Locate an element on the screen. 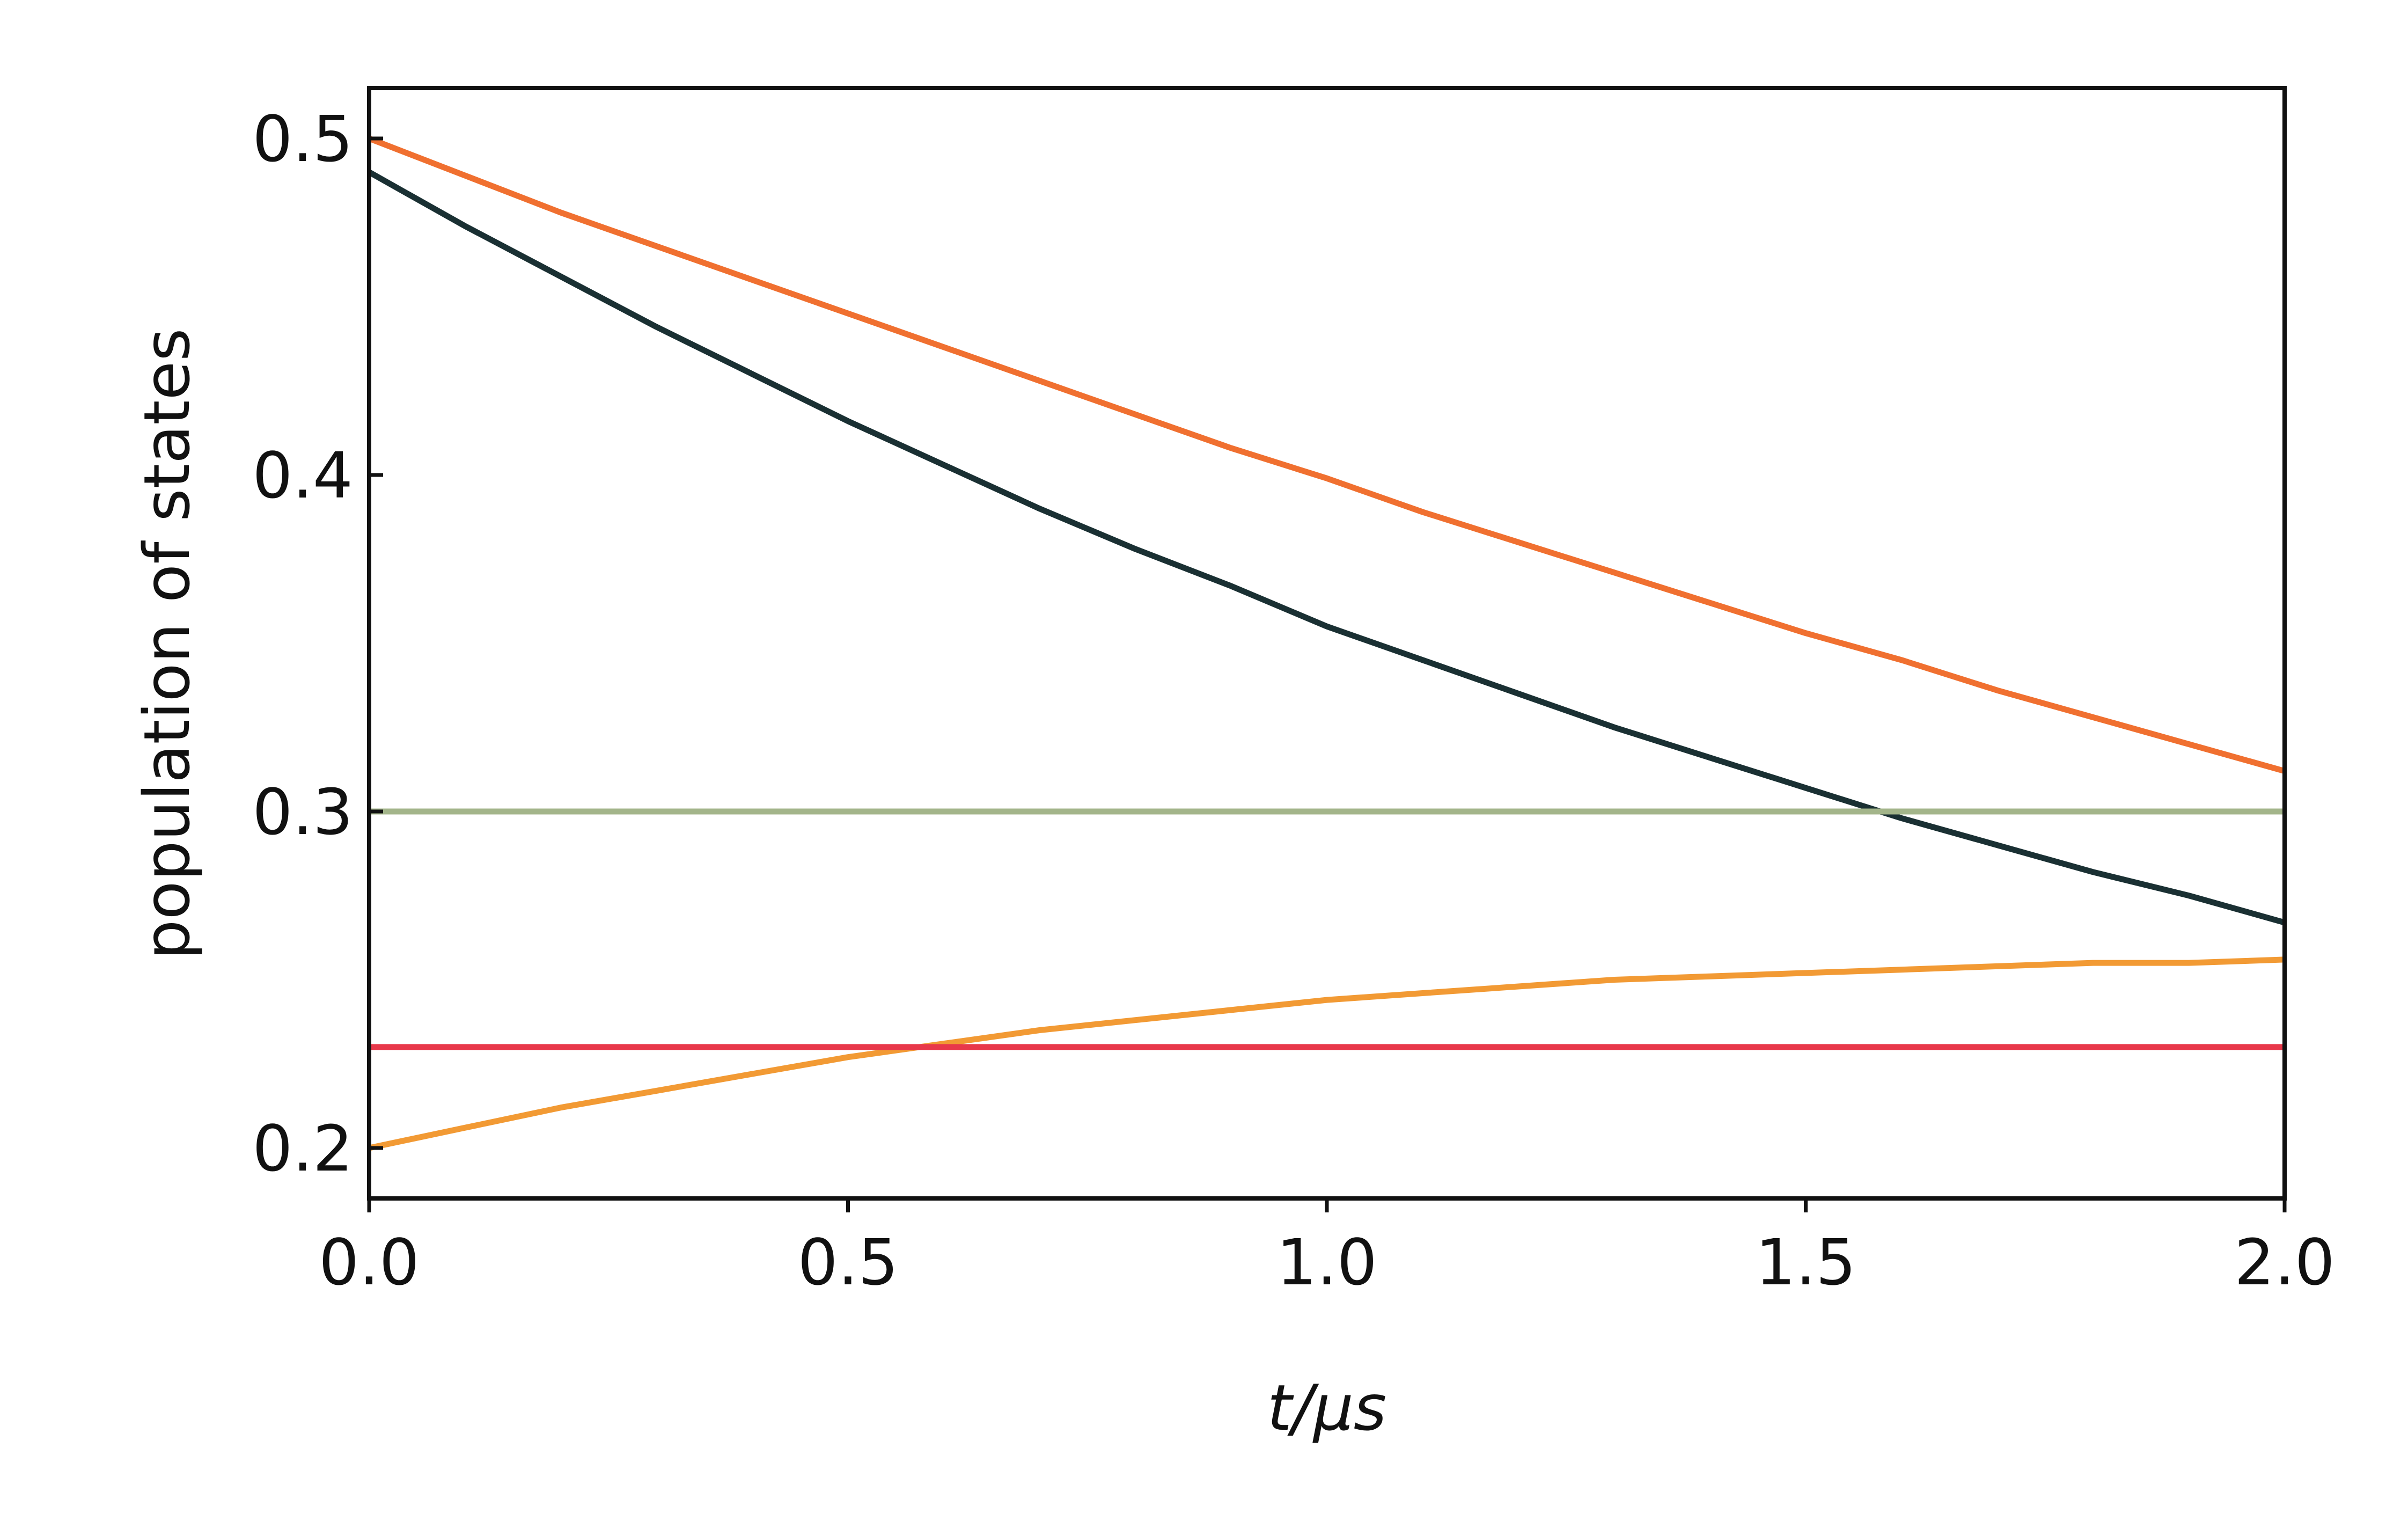  y-tick-label-0: 0.2 is located at coordinates (302, 1149).